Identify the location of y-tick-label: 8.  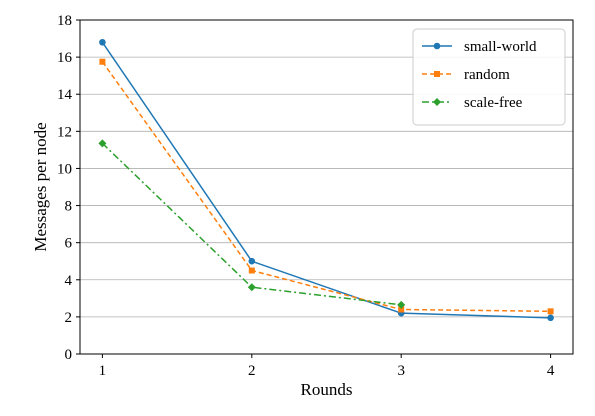
(69, 207).